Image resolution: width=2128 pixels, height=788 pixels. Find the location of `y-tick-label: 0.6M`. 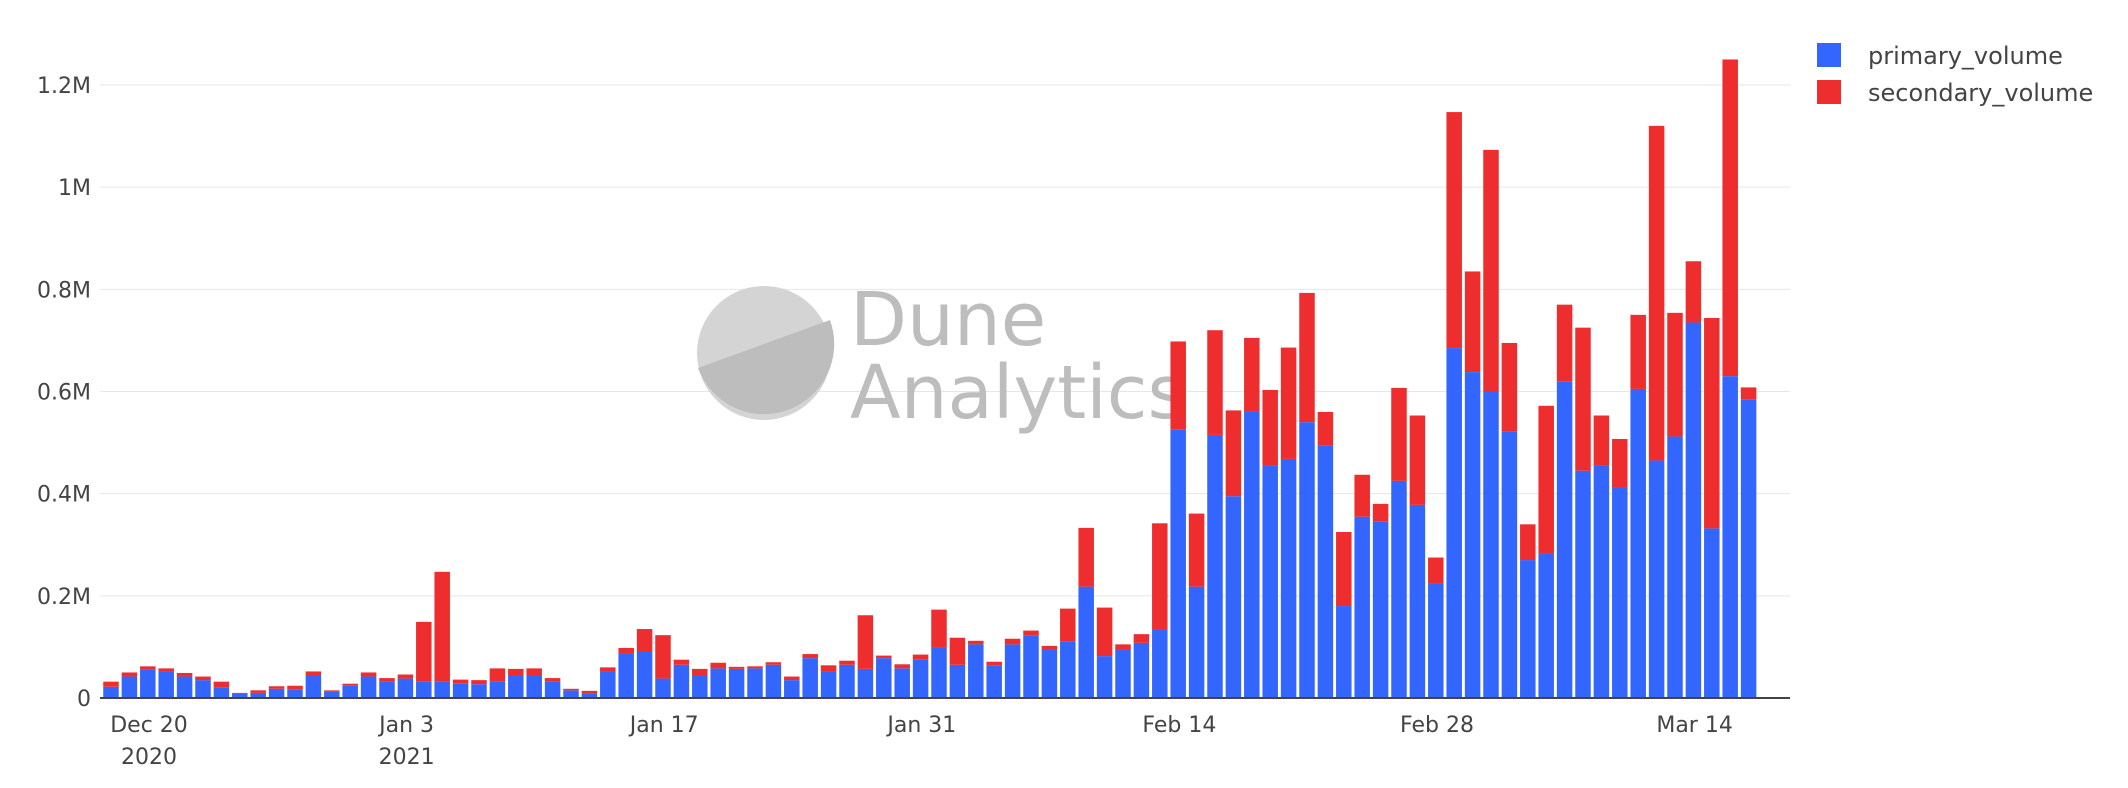

y-tick-label: 0.6M is located at coordinates (64, 393).